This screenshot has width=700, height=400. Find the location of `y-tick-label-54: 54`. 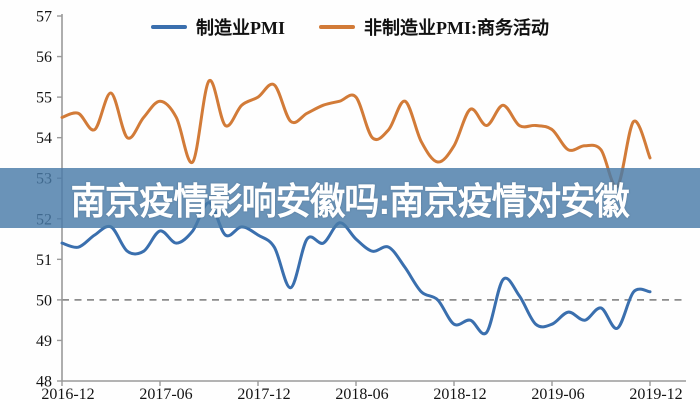

y-tick-label-54: 54 is located at coordinates (44, 138).